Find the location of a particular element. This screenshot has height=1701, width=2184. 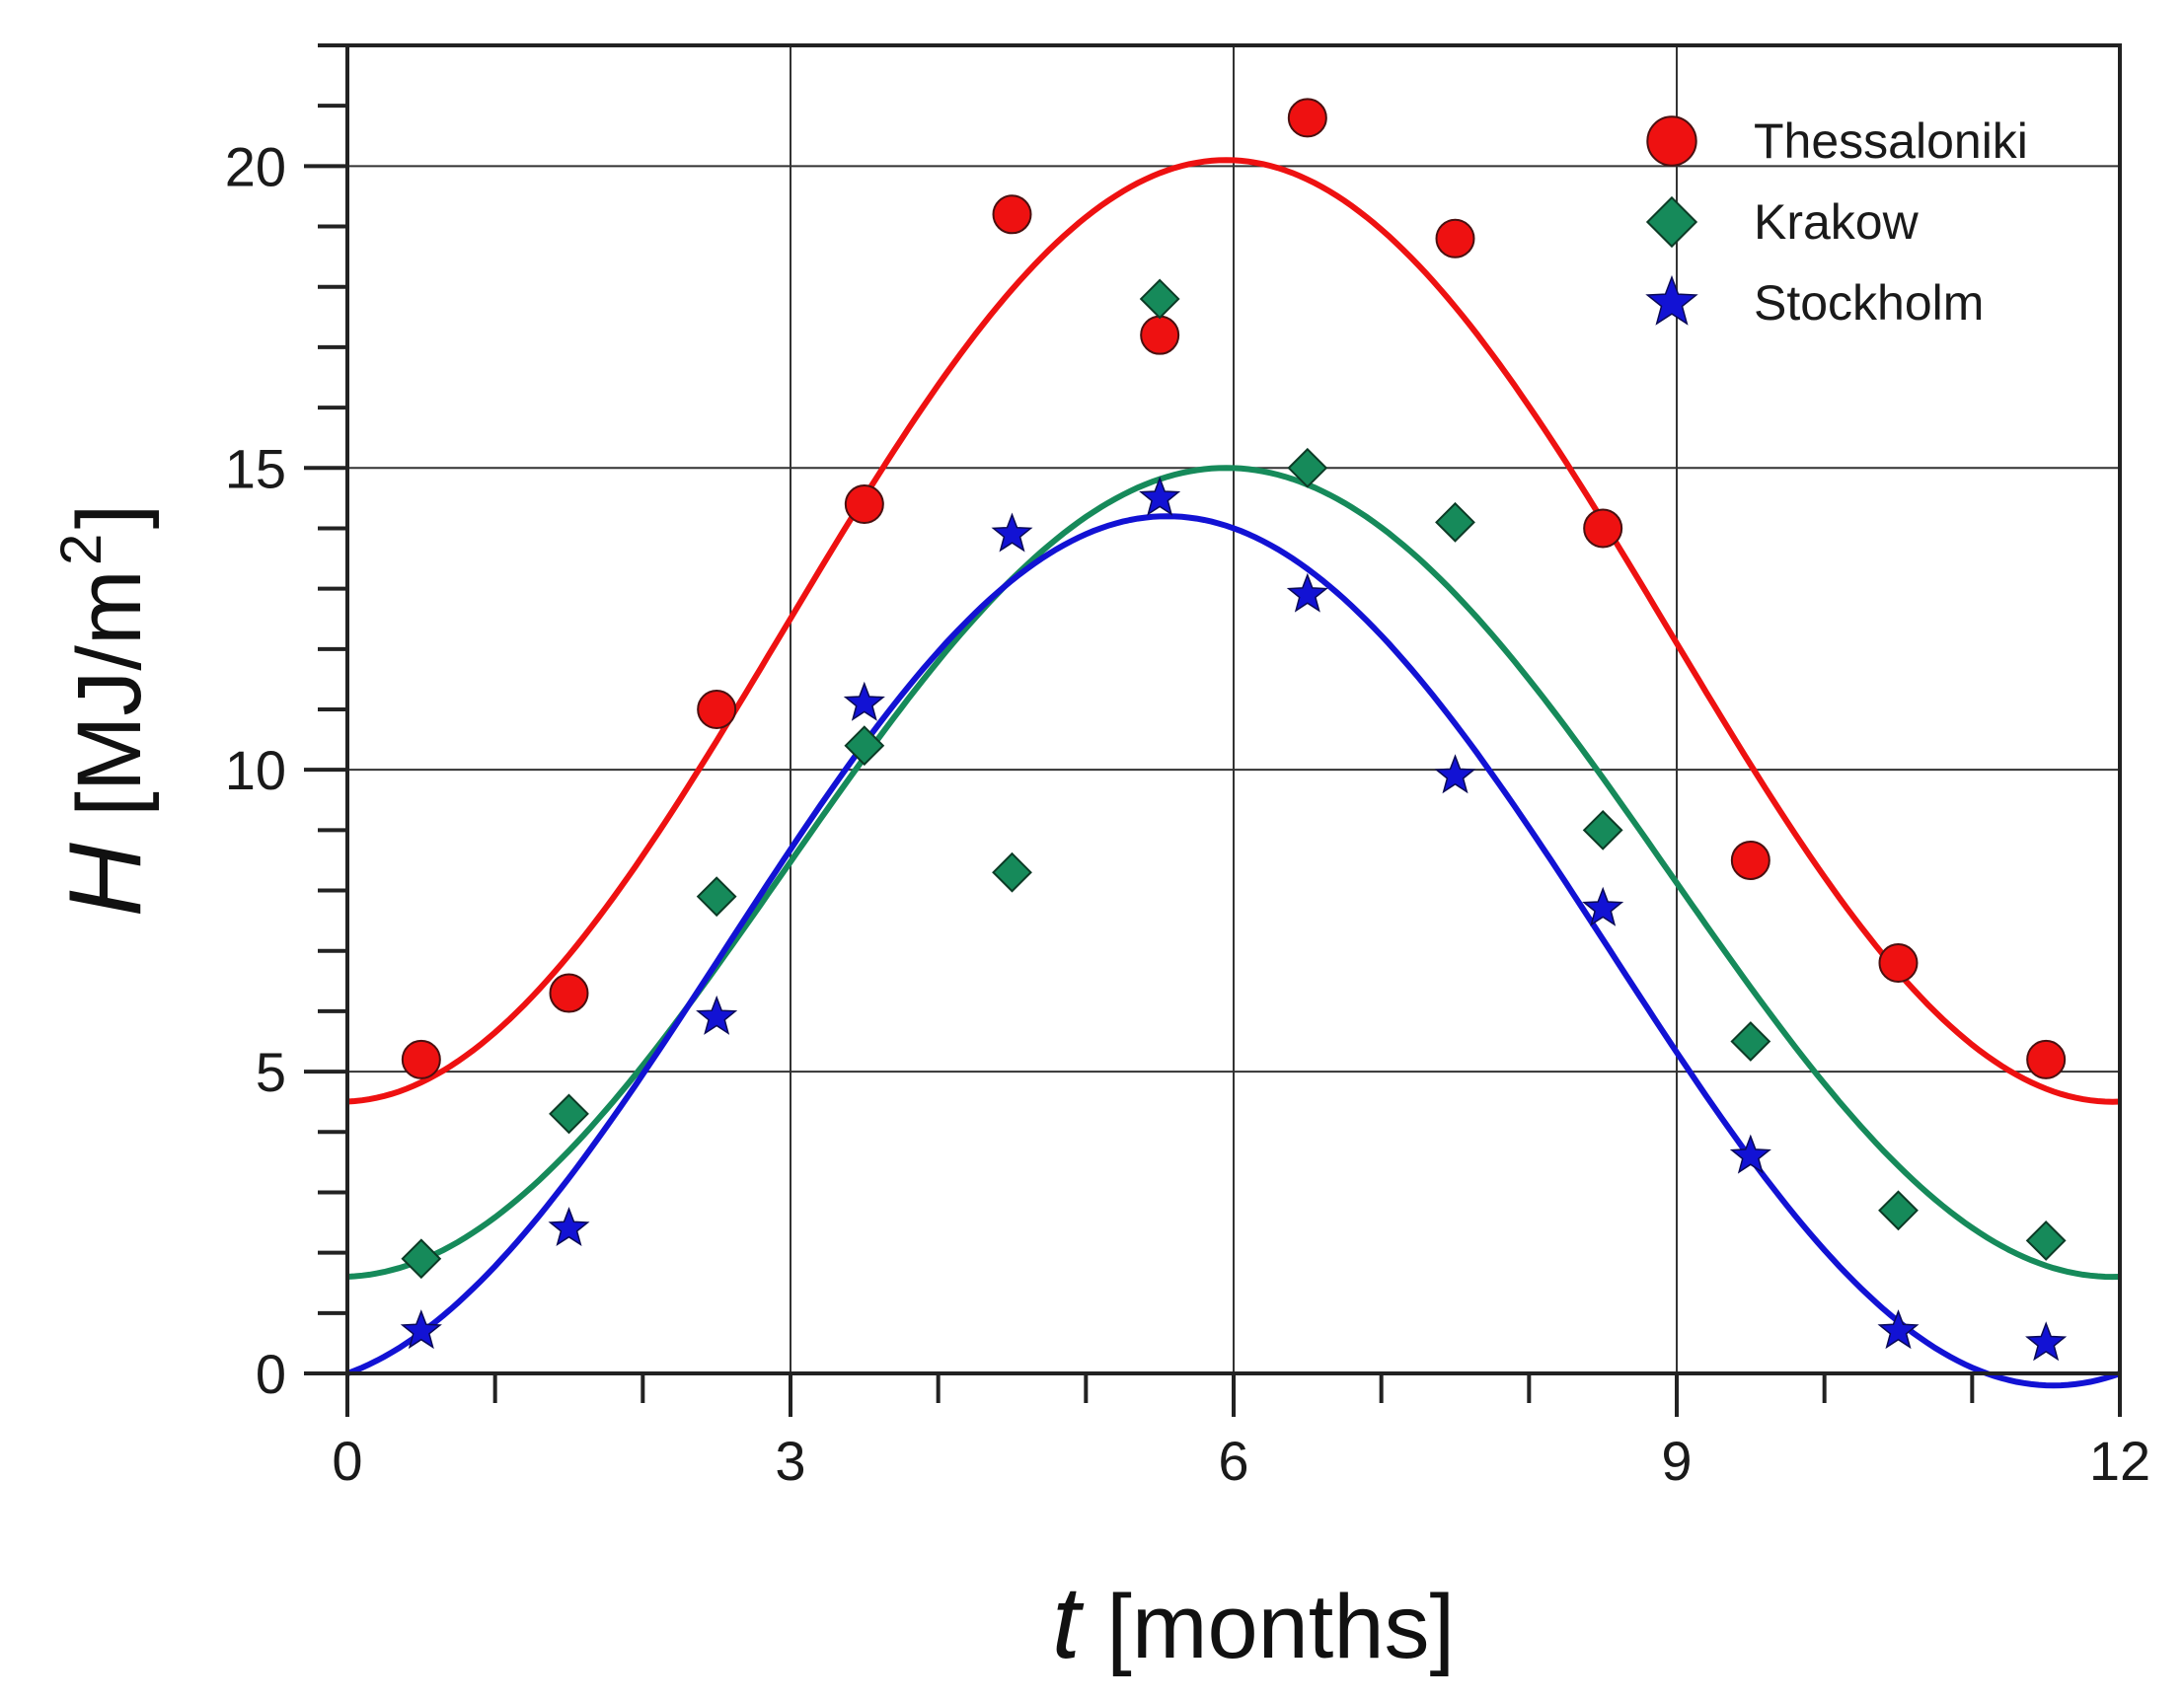

x-axis-label: t [months] is located at coordinates (1253, 1623).